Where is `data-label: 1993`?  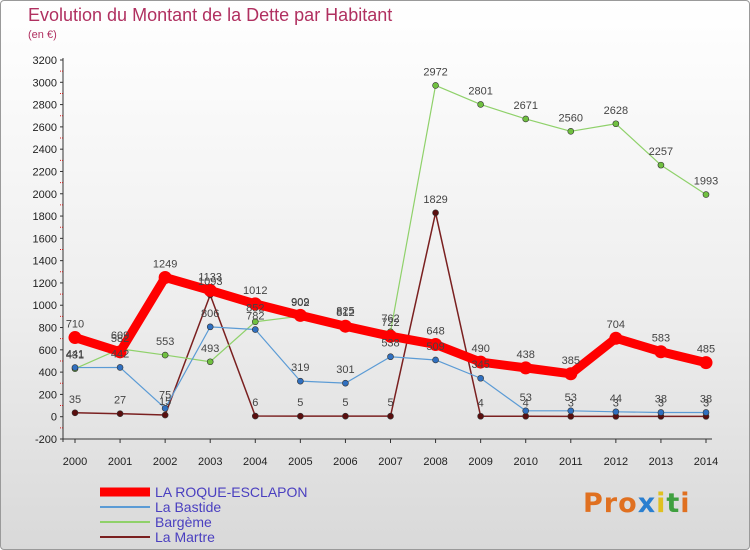 data-label: 1993 is located at coordinates (706, 182).